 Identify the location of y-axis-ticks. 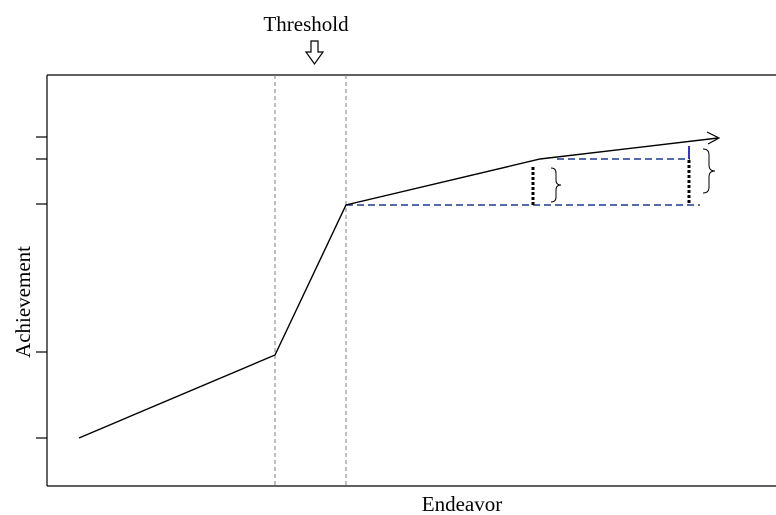
(41, 287).